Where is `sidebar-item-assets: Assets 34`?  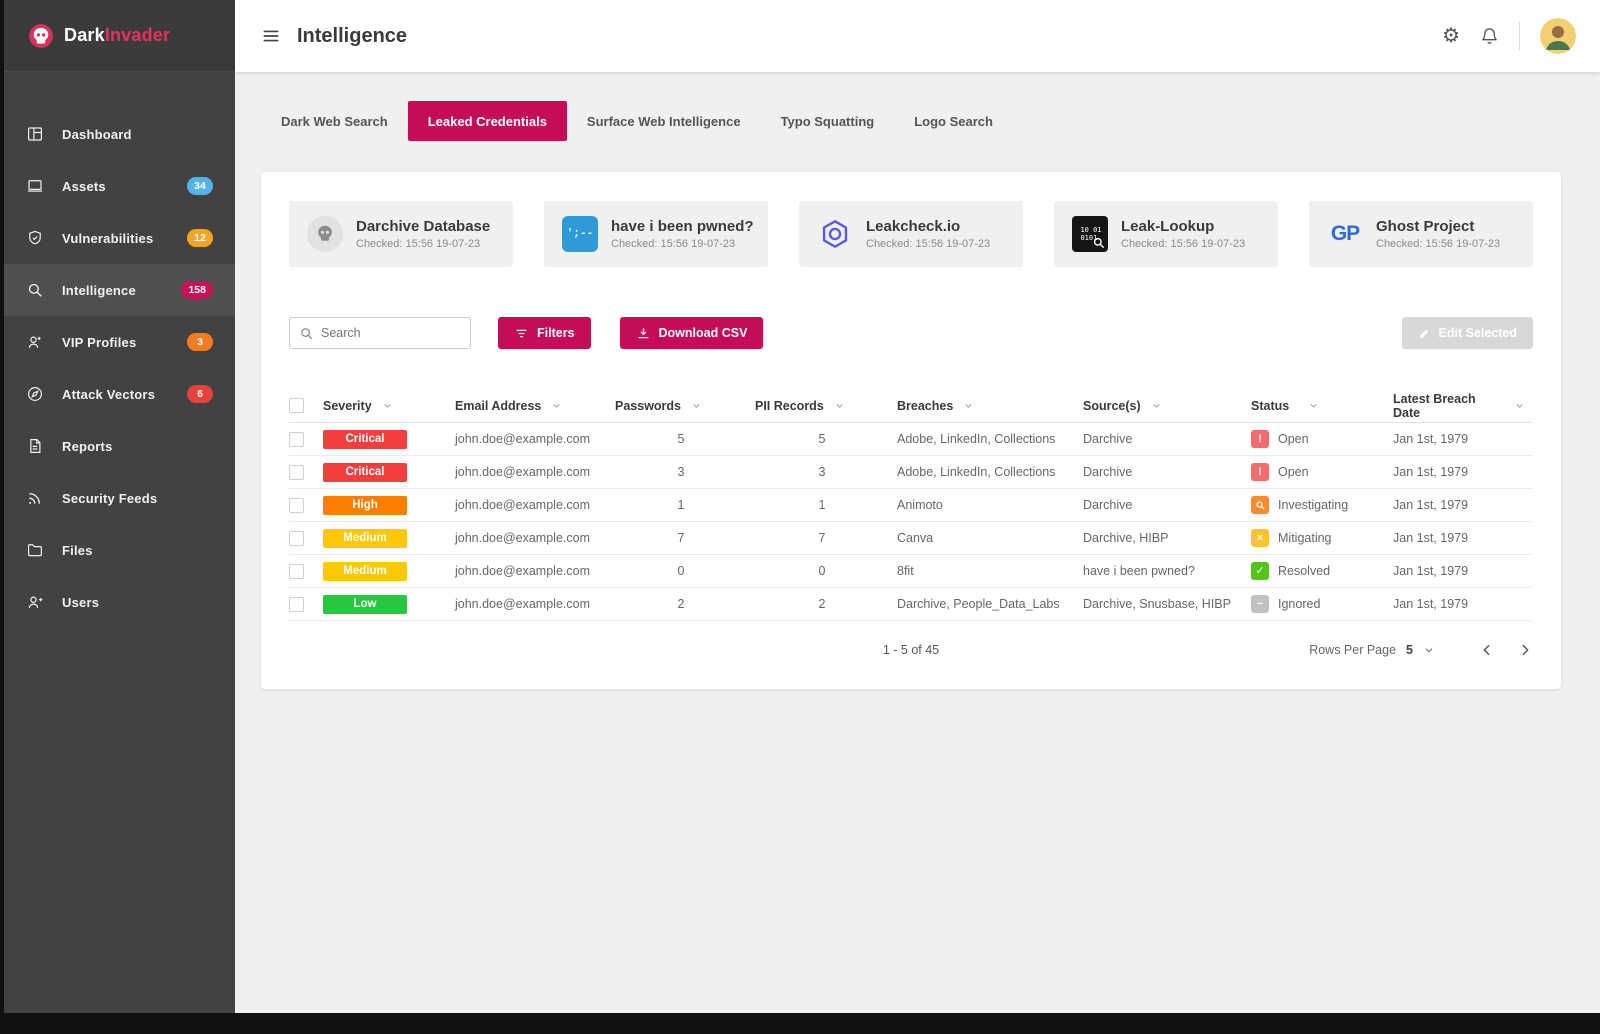 sidebar-item-assets: Assets 34 is located at coordinates (119, 186).